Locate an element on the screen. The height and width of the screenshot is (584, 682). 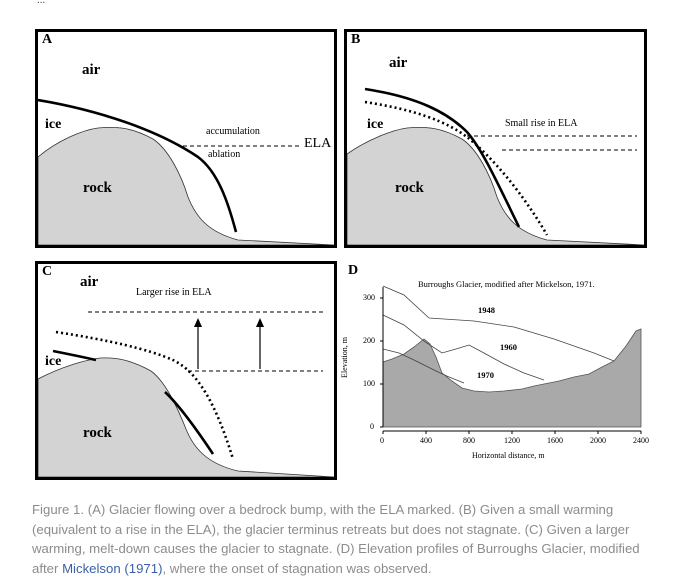
panel-c-diagram is located at coordinates (186, 394).